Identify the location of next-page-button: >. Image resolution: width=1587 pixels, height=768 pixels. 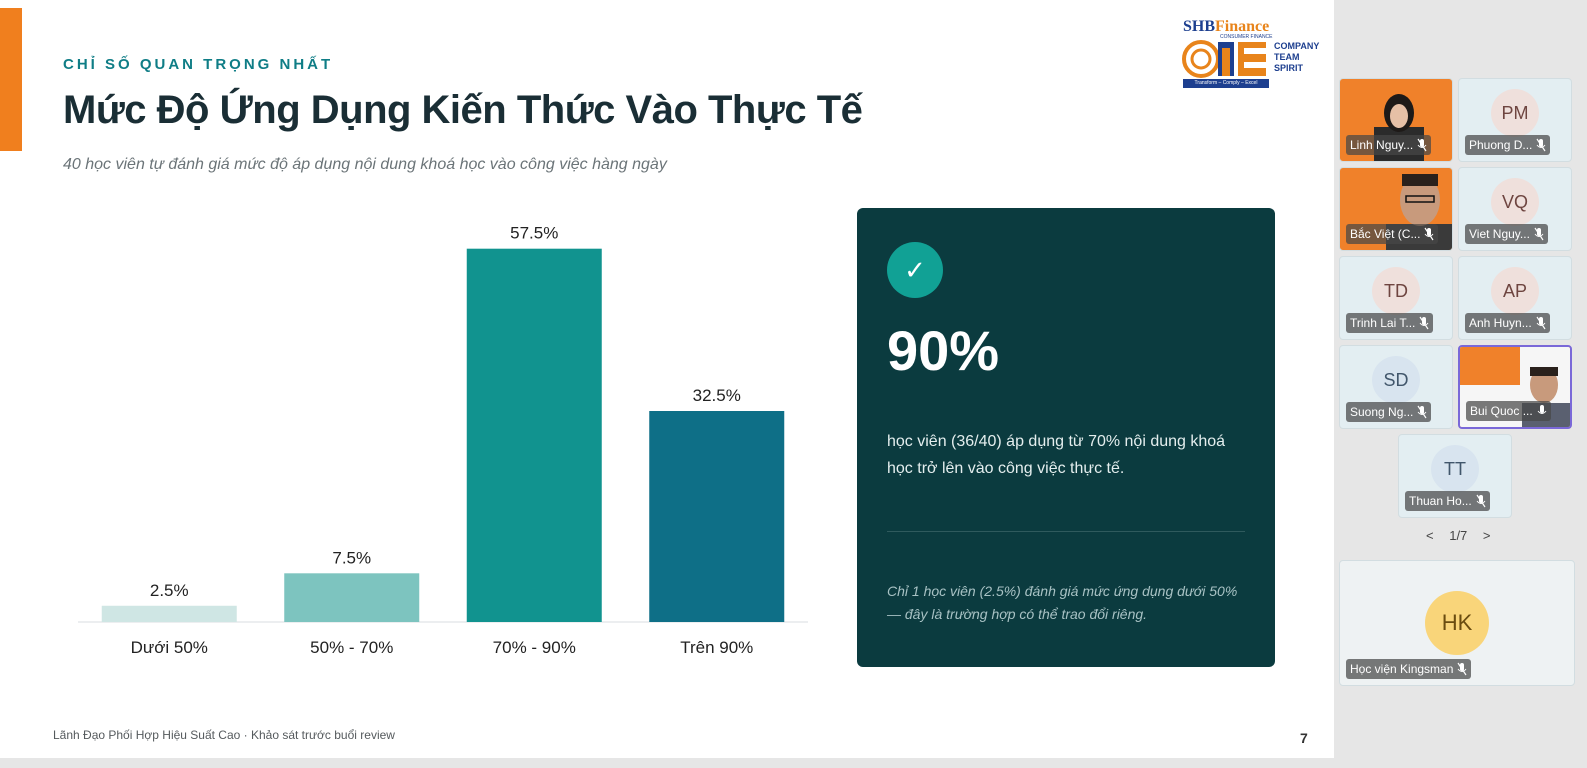
(1486, 535).